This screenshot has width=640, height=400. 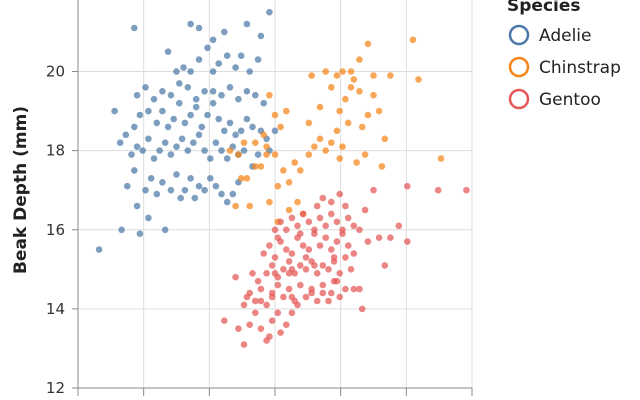 What do you see at coordinates (564, 55) in the screenshot?
I see `legend: Species Adelie Chinstrap Gentoo` at bounding box center [564, 55].